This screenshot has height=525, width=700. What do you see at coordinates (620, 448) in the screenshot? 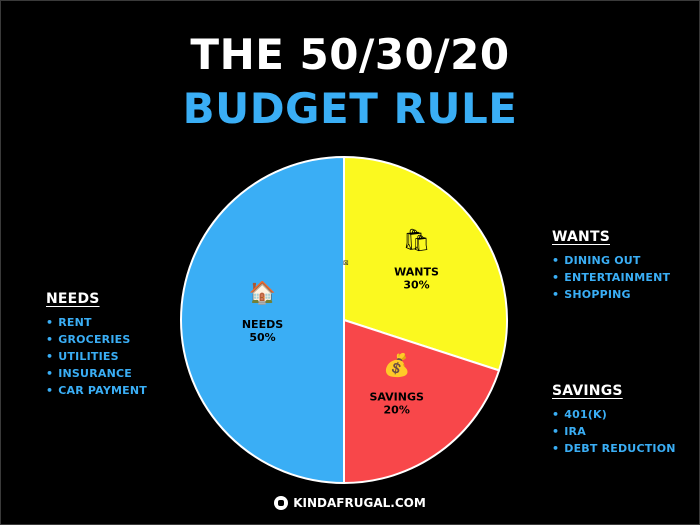
I see `legend-item-label: DEBT REDUCTION` at bounding box center [620, 448].